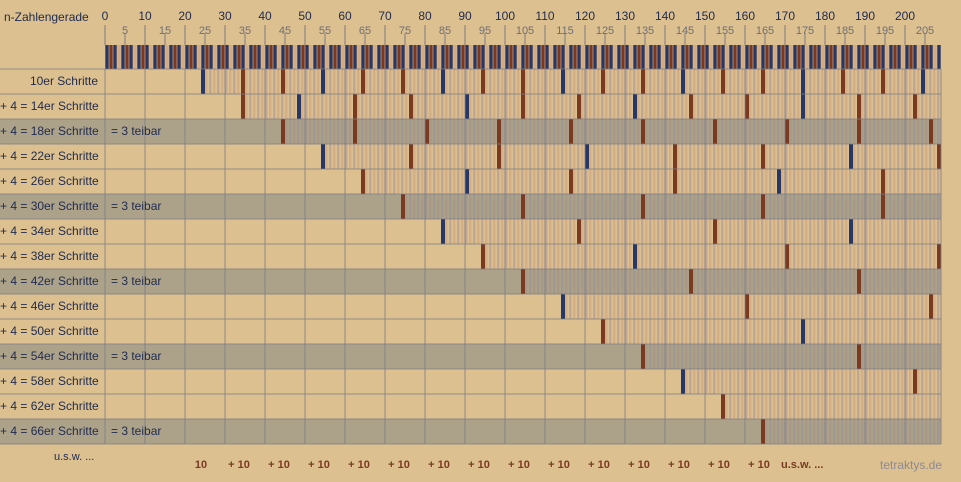 The image size is (961, 482). I want to click on divisible-note: = 3 teibar, so click(136, 131).